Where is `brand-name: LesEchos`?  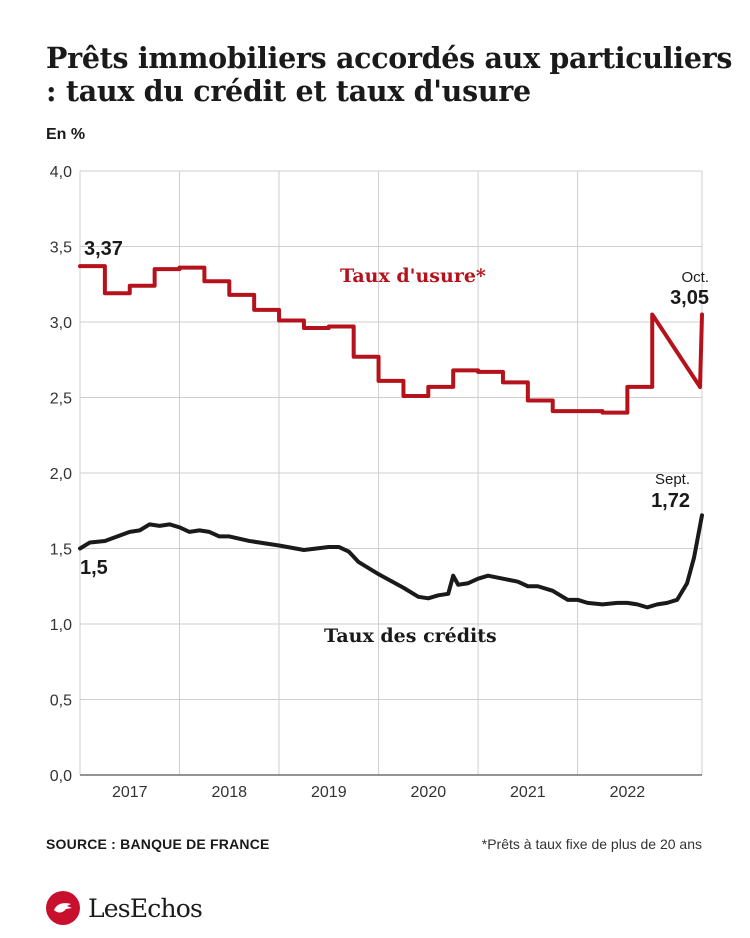
brand-name: LesEchos is located at coordinates (145, 908).